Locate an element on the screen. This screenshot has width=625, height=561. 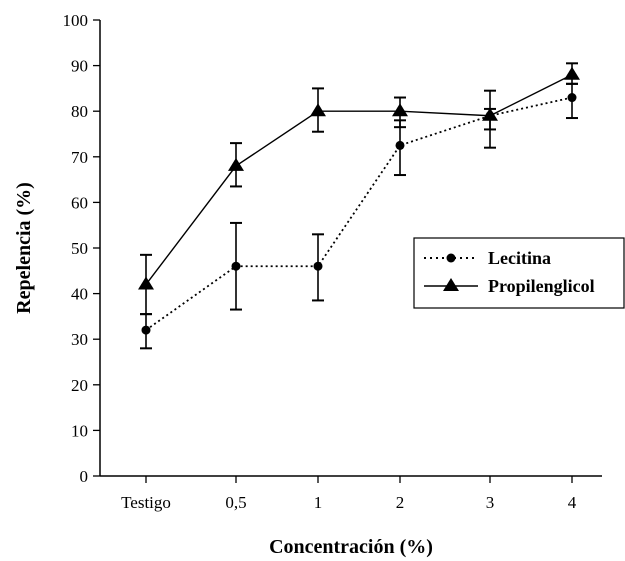
y-tick-label: 50 is located at coordinates (79, 248).